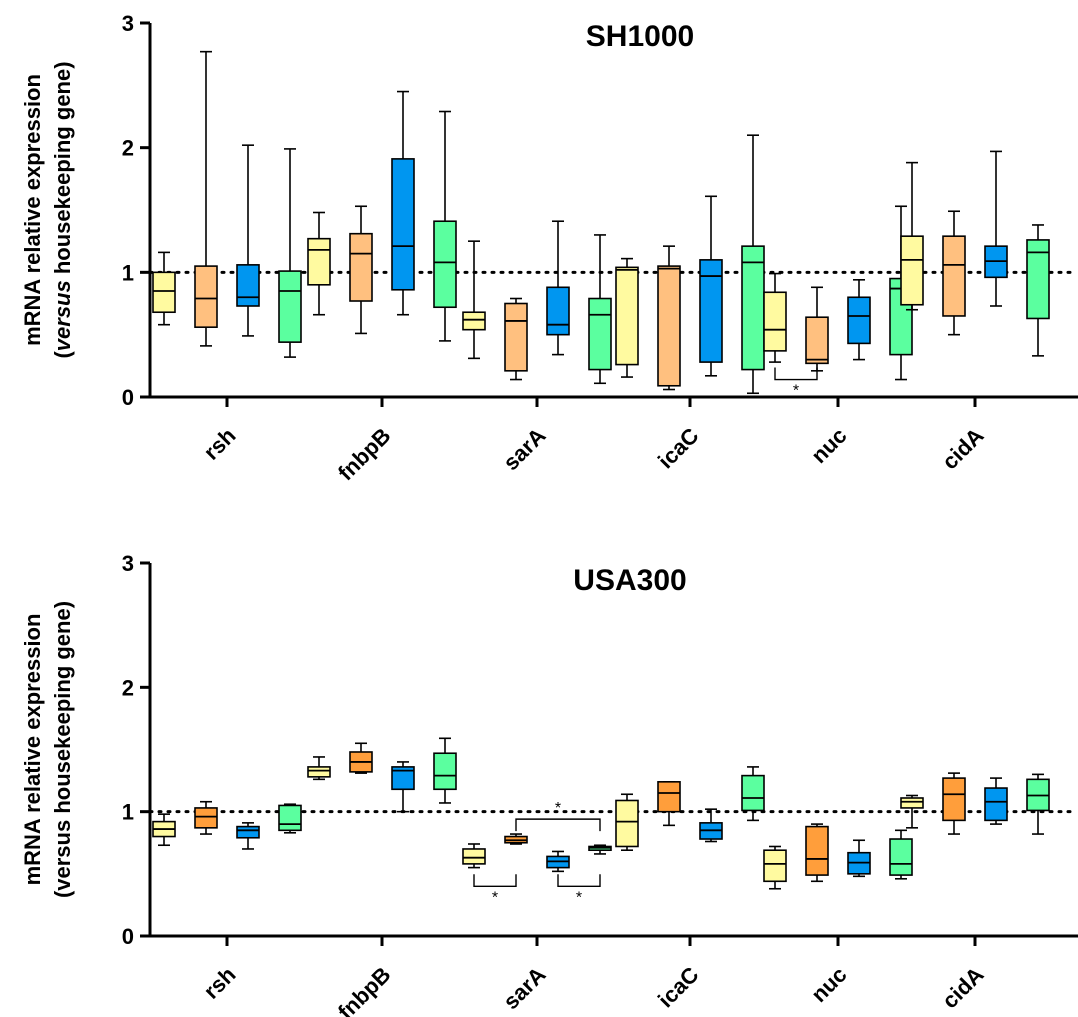  What do you see at coordinates (62, 170) in the screenshot?
I see `y-axis-label-rest: housekeeping gene)` at bounding box center [62, 170].